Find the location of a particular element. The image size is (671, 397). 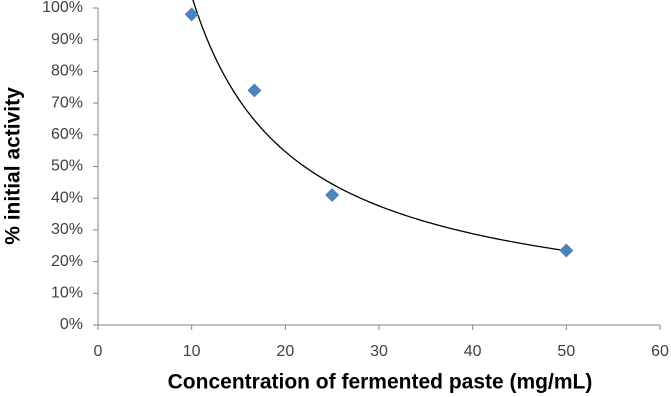

y-tick-label: 90% is located at coordinates (67, 39).